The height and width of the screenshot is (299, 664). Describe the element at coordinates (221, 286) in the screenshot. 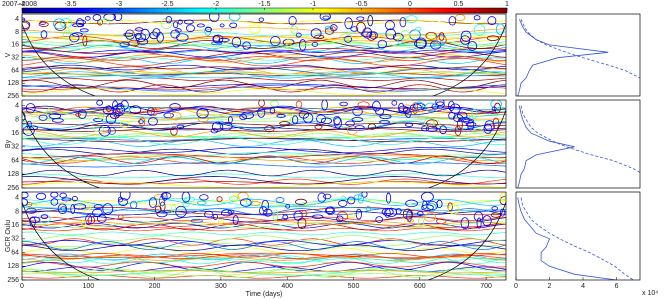

I see `x-tick-label: 300` at that location.